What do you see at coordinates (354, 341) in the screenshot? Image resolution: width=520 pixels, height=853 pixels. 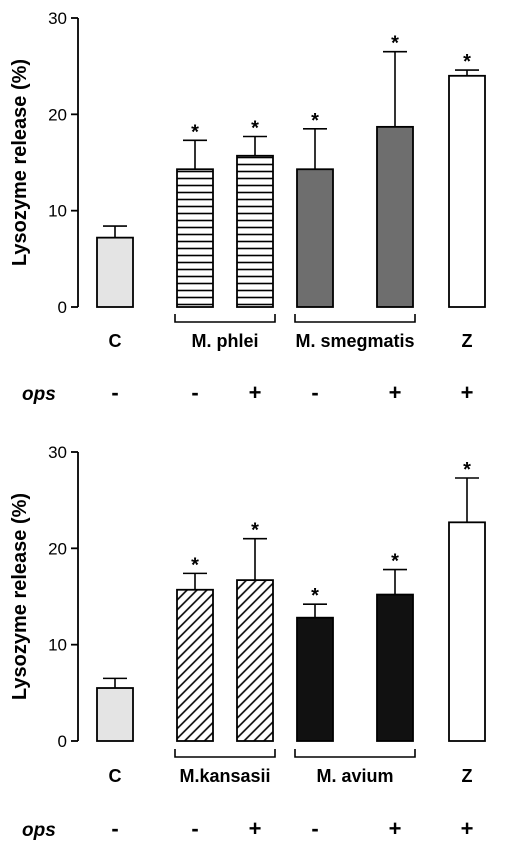 I see `group-label: M. smegmatis` at bounding box center [354, 341].